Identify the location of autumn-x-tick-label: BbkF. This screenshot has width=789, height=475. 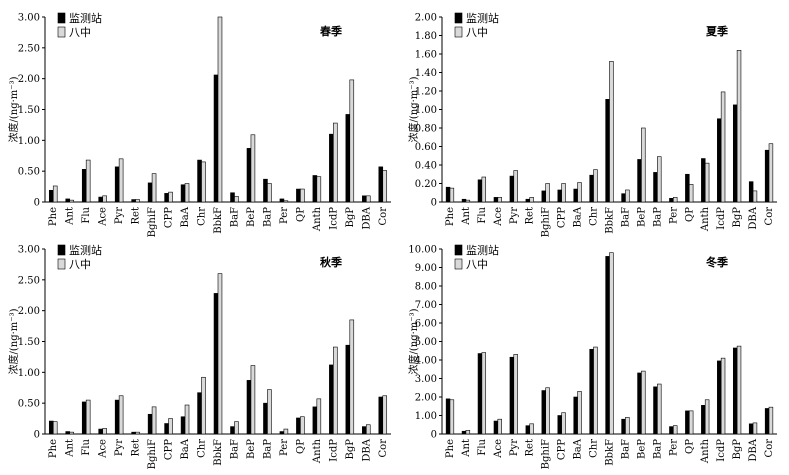
(218, 452).